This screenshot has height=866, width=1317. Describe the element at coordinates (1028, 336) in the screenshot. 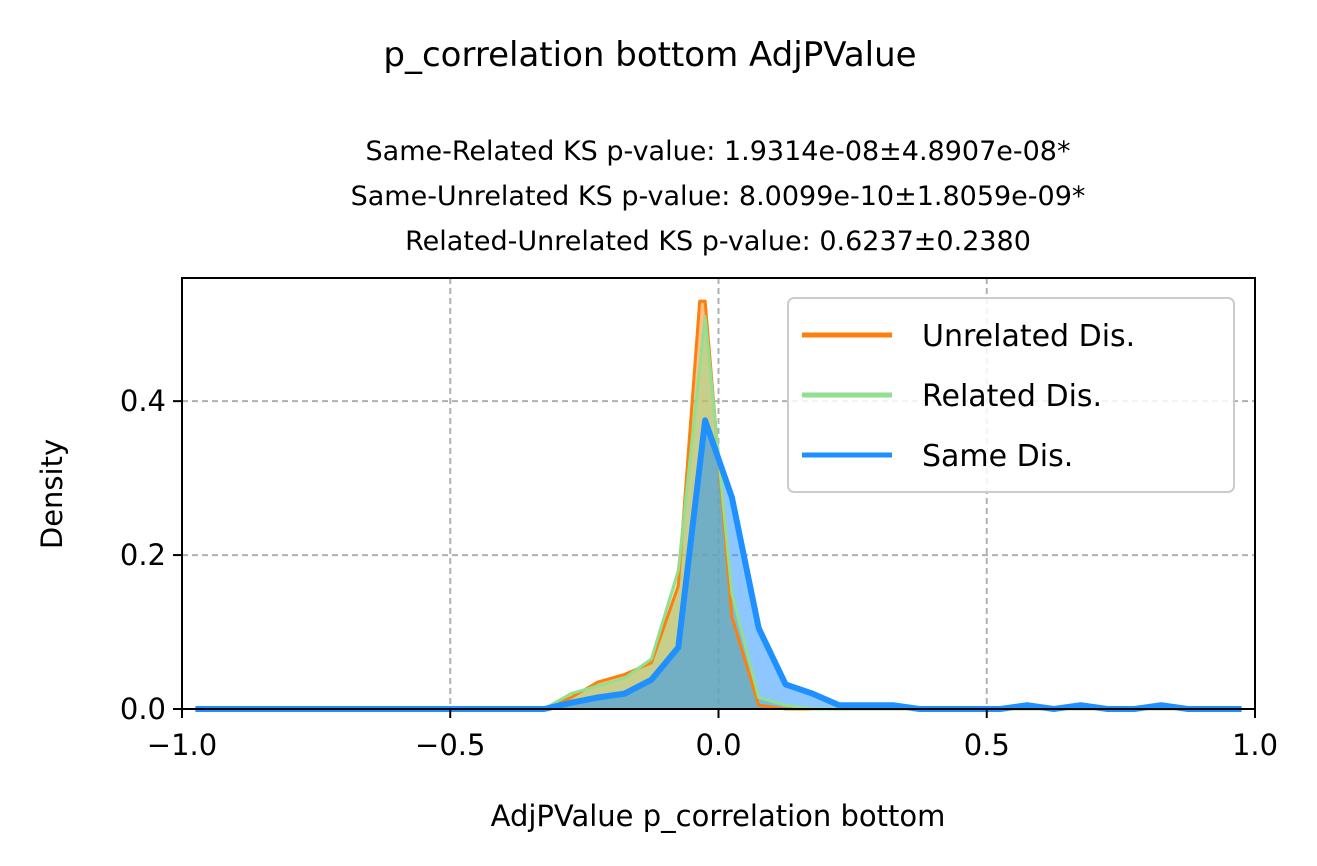

I see `legend-label-unrelated-dis: Unrelated Dis.` at that location.